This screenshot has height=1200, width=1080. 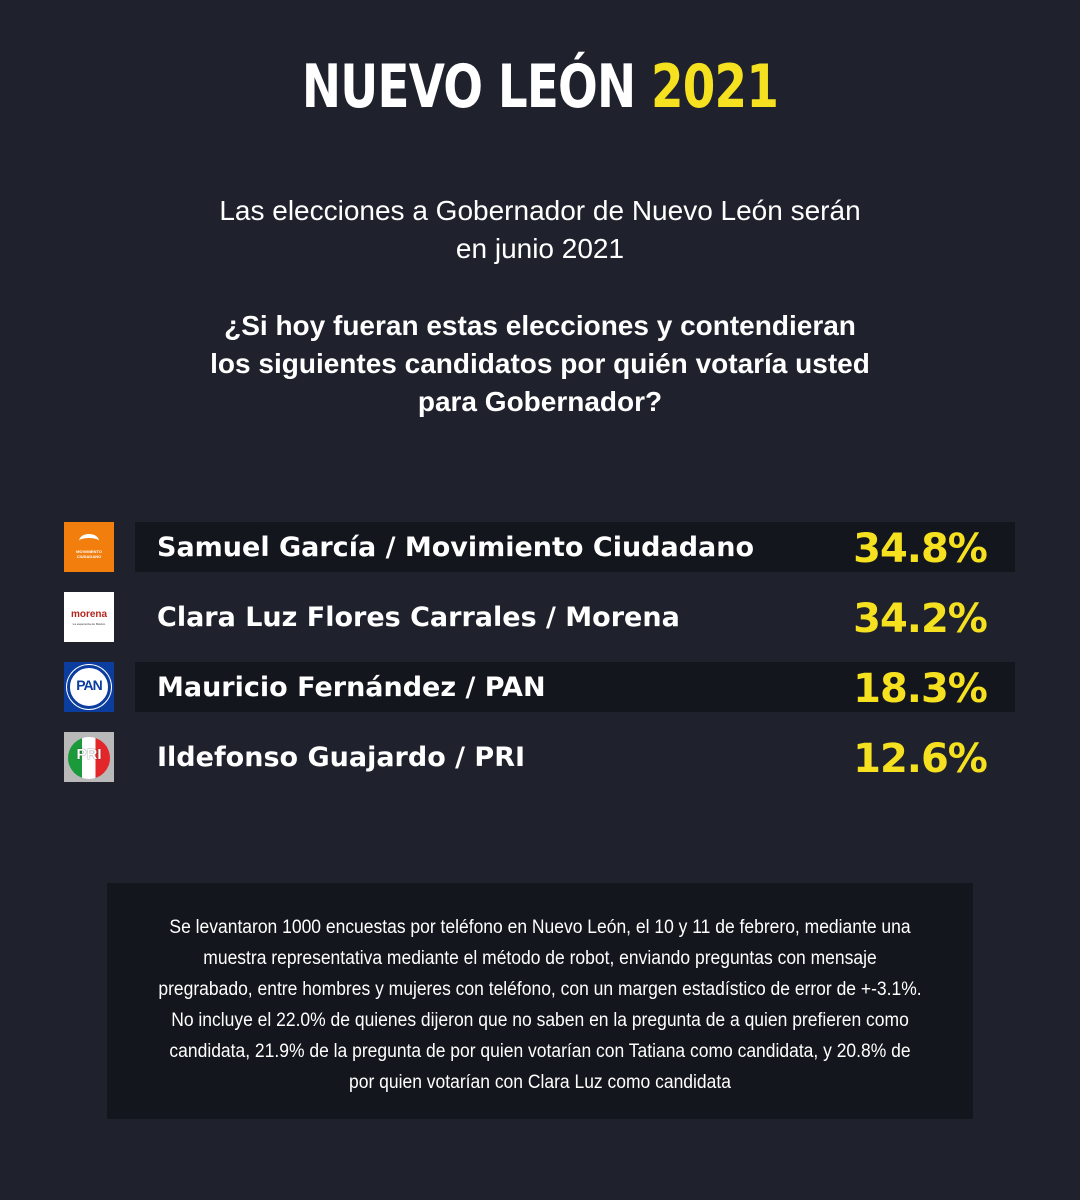 What do you see at coordinates (920, 619) in the screenshot?
I see `candidate-percent: 34.2%` at bounding box center [920, 619].